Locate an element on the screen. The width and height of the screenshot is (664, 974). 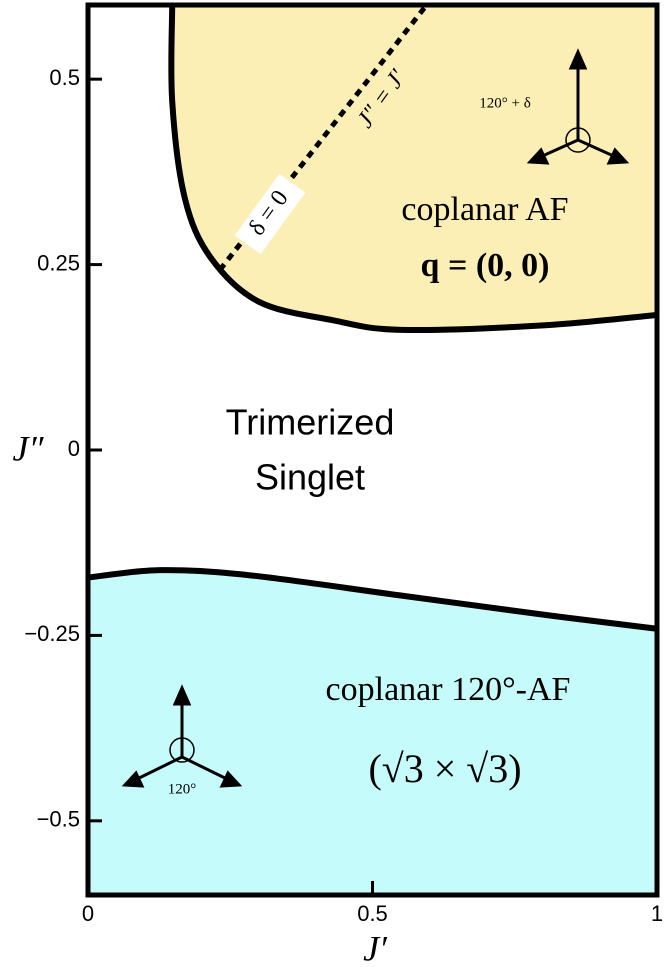
phase-boundary is located at coordinates (372, 599).